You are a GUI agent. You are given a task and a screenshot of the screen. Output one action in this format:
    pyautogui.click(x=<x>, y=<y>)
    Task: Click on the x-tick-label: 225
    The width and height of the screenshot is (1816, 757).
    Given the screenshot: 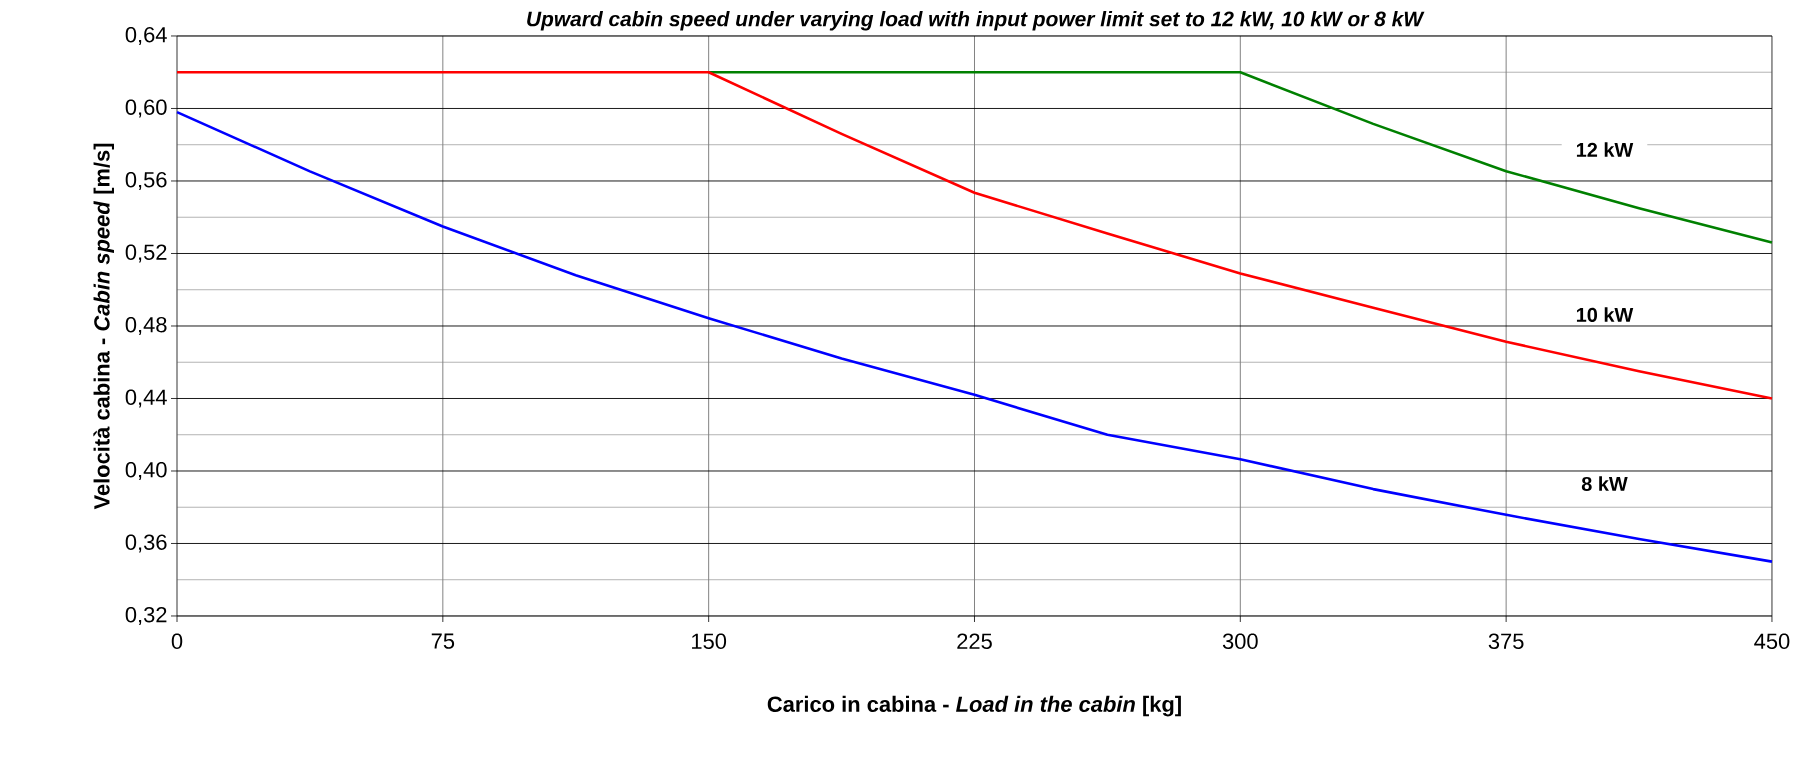 What is the action you would take?
    pyautogui.click(x=974, y=641)
    